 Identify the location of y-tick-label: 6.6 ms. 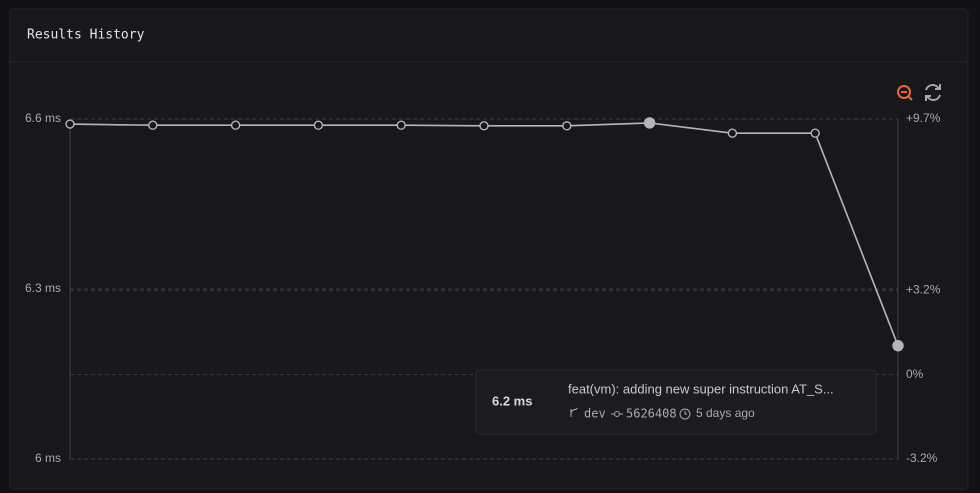
(43, 118).